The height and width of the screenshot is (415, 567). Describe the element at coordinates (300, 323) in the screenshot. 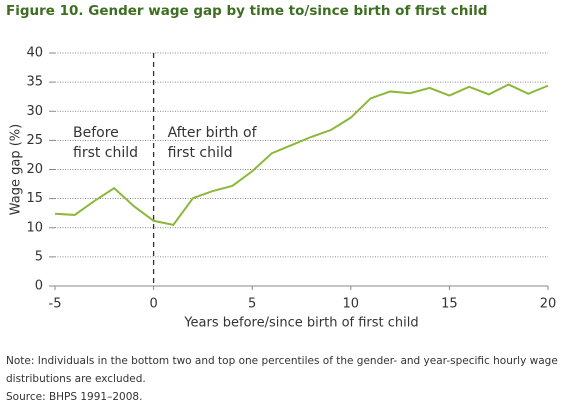

I see `x-axis-label: Years before/since birth of first child` at that location.